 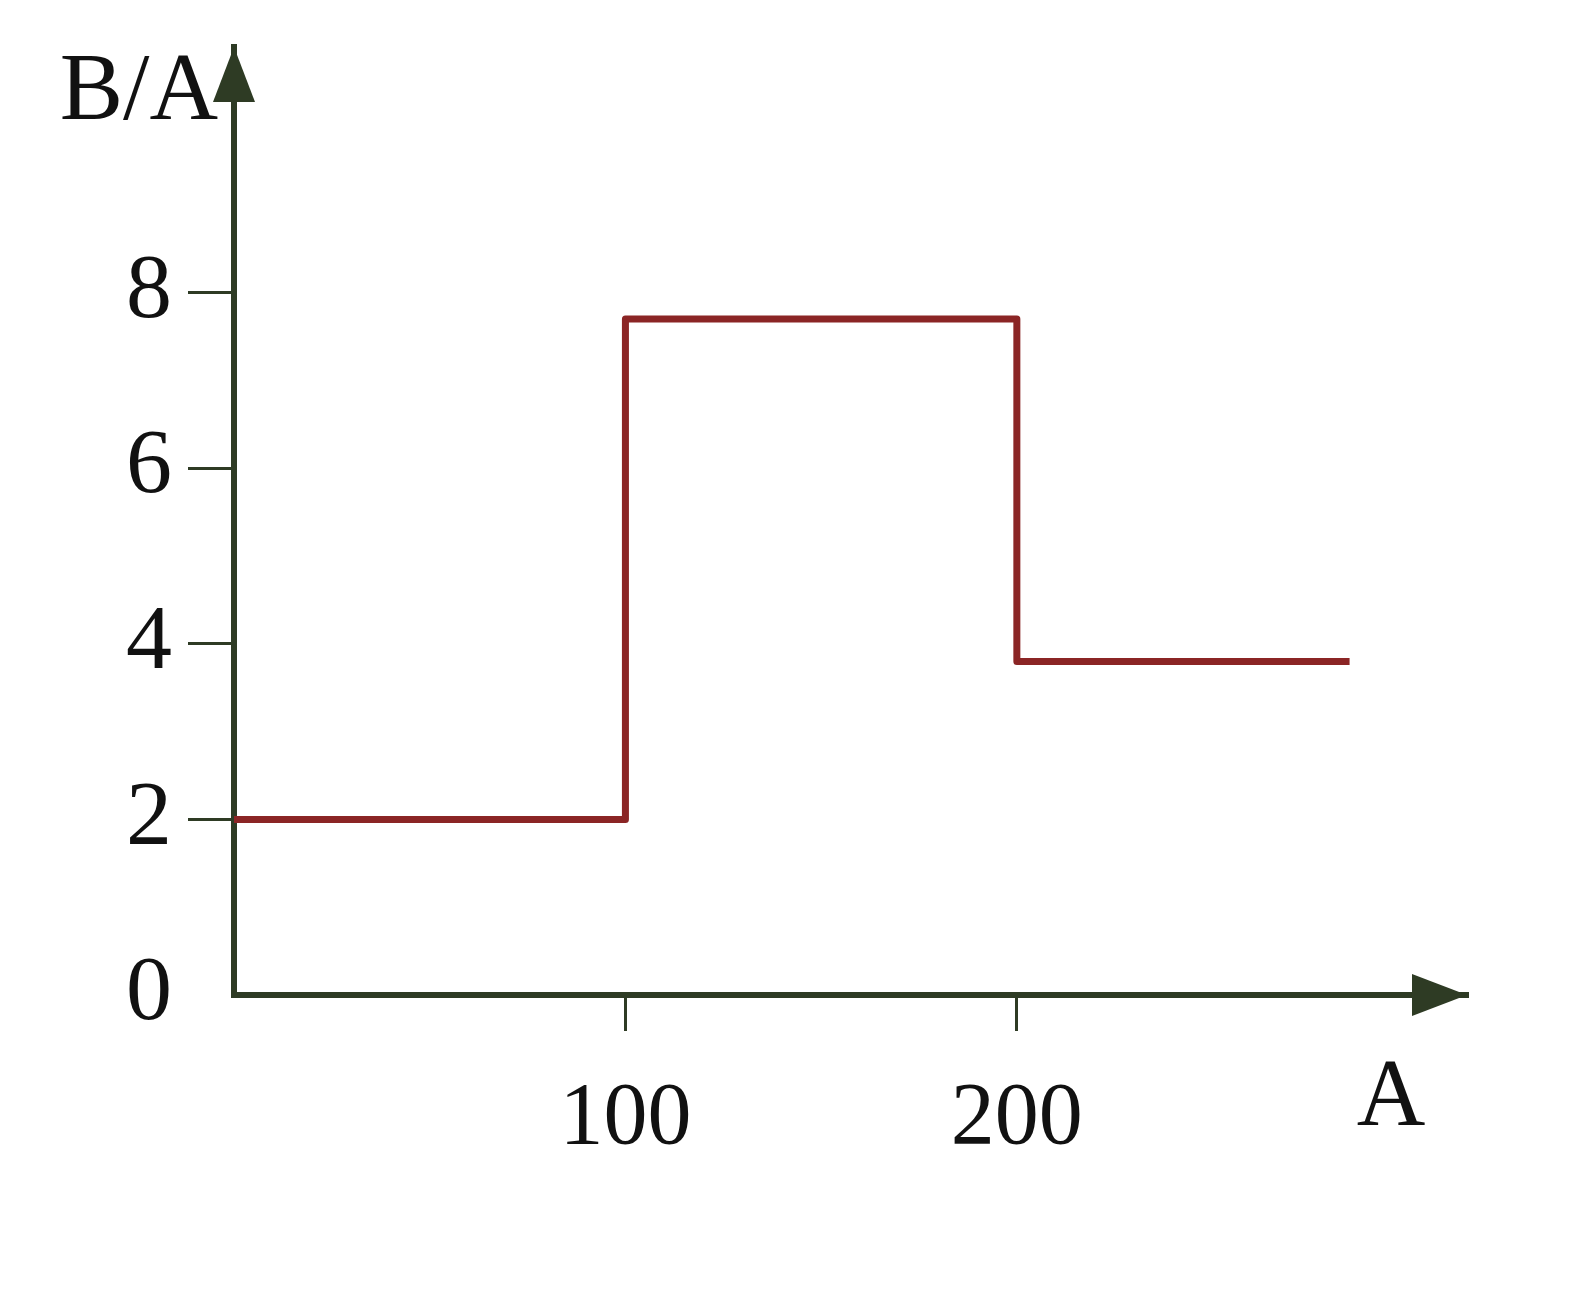 I want to click on y-tick-label: 8, so click(x=149, y=285).